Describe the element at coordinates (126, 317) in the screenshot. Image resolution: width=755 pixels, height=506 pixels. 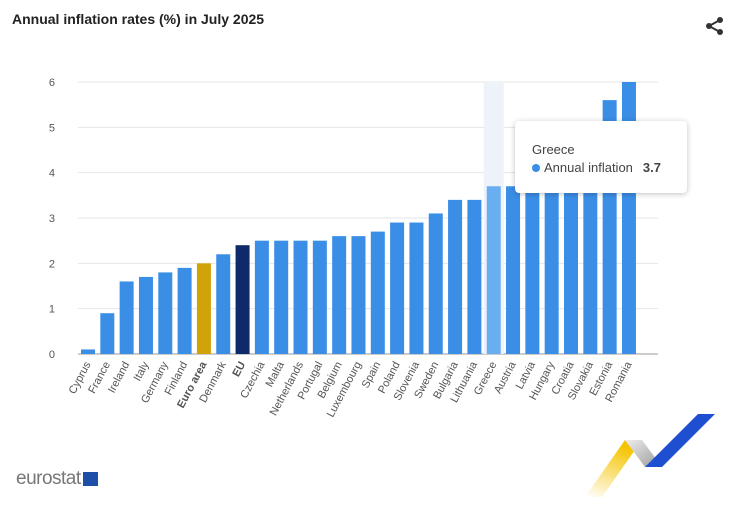
I see `bar-ireland` at that location.